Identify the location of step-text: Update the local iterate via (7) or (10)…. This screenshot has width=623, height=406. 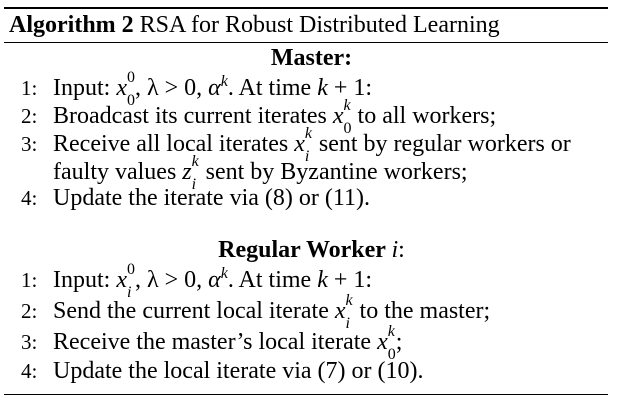
(238, 371).